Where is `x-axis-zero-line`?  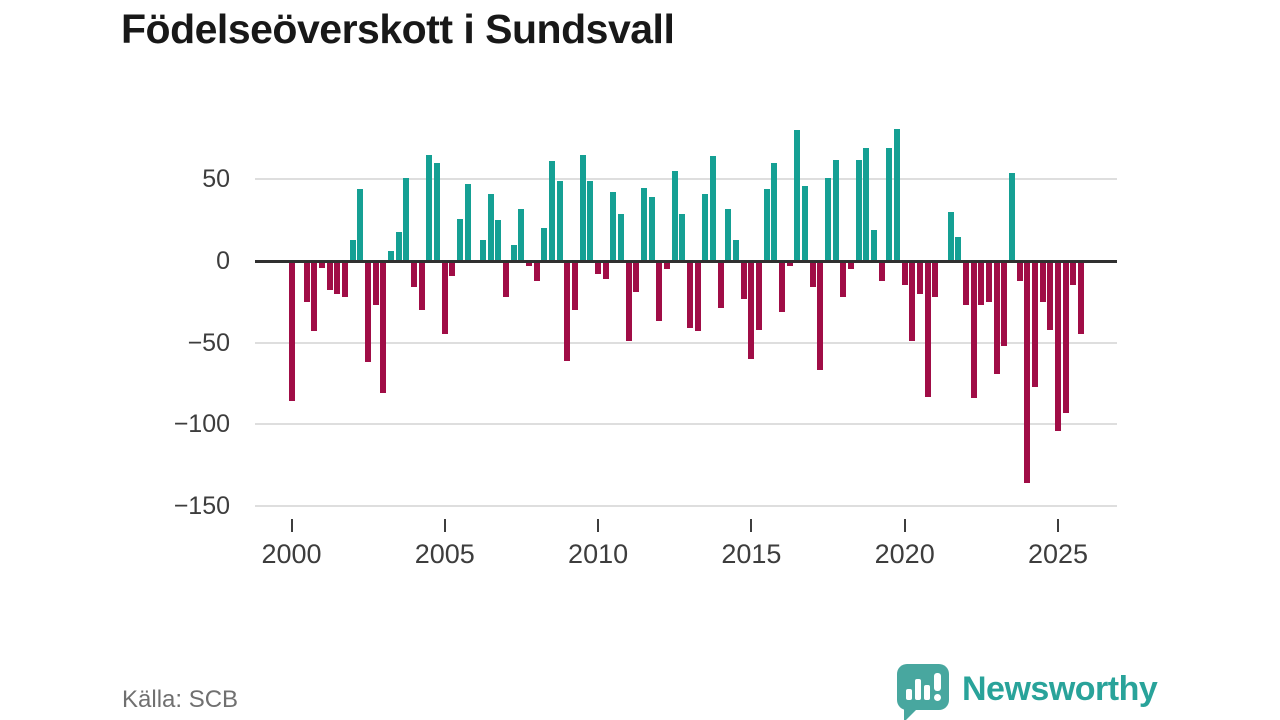
x-axis-zero-line is located at coordinates (686, 261).